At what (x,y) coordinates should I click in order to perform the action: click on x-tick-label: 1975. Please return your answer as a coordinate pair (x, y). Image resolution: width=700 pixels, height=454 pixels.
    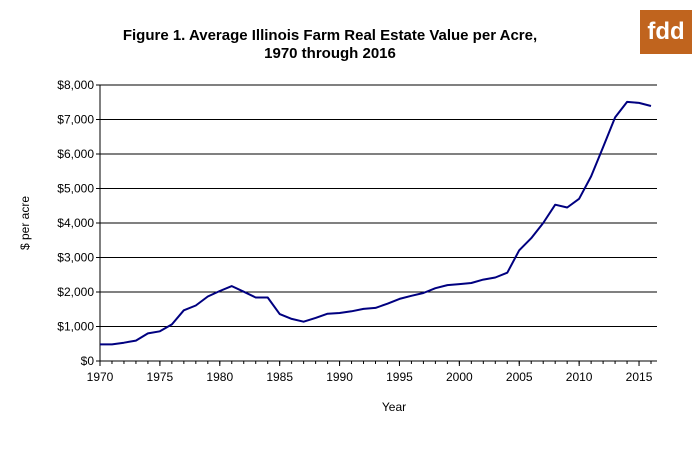
    Looking at the image, I should click on (160, 377).